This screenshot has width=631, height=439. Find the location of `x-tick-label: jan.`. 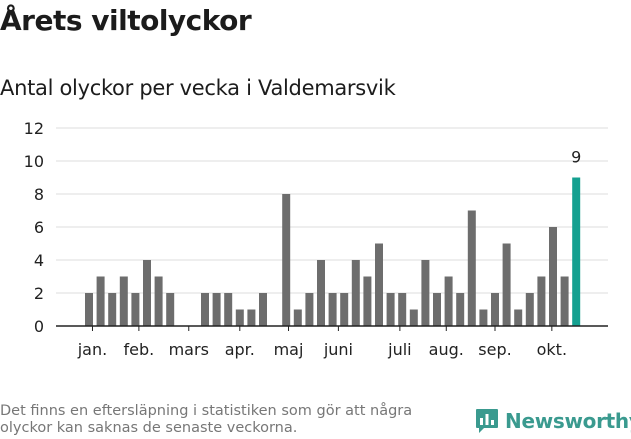

x-tick-label: jan. is located at coordinates (92, 349).